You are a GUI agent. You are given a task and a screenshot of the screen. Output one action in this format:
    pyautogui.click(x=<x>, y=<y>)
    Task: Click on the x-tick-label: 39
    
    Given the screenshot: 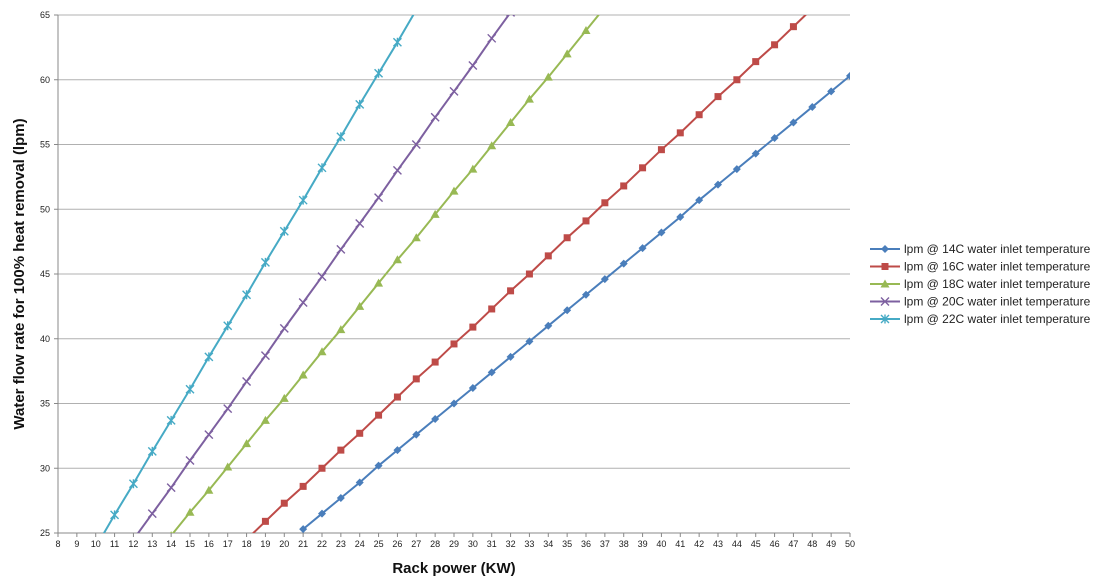 What is the action you would take?
    pyautogui.click(x=643, y=544)
    